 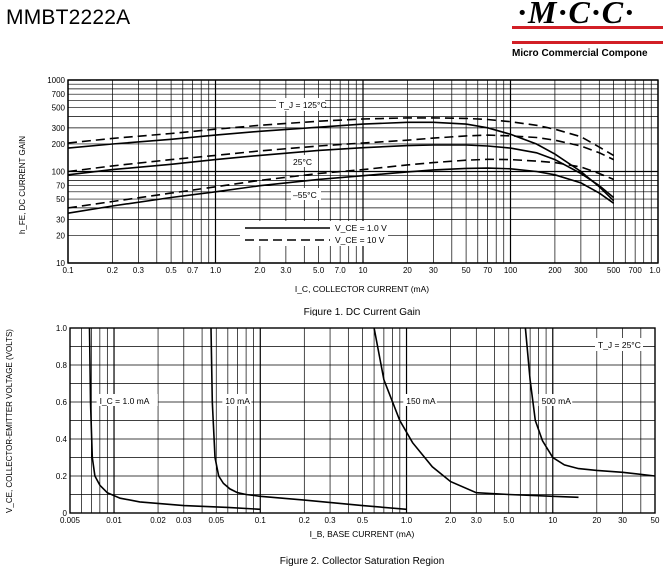 What do you see at coordinates (60, 199) in the screenshot?
I see `chart1-ytick-label: 50` at bounding box center [60, 199].